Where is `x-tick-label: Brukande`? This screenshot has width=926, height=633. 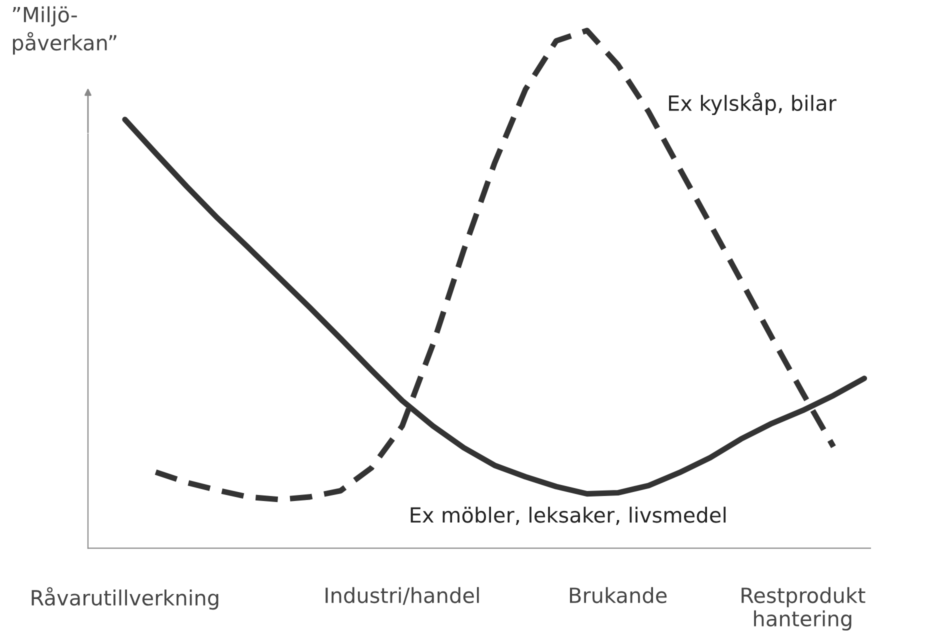 x-tick-label: Brukande is located at coordinates (618, 595).